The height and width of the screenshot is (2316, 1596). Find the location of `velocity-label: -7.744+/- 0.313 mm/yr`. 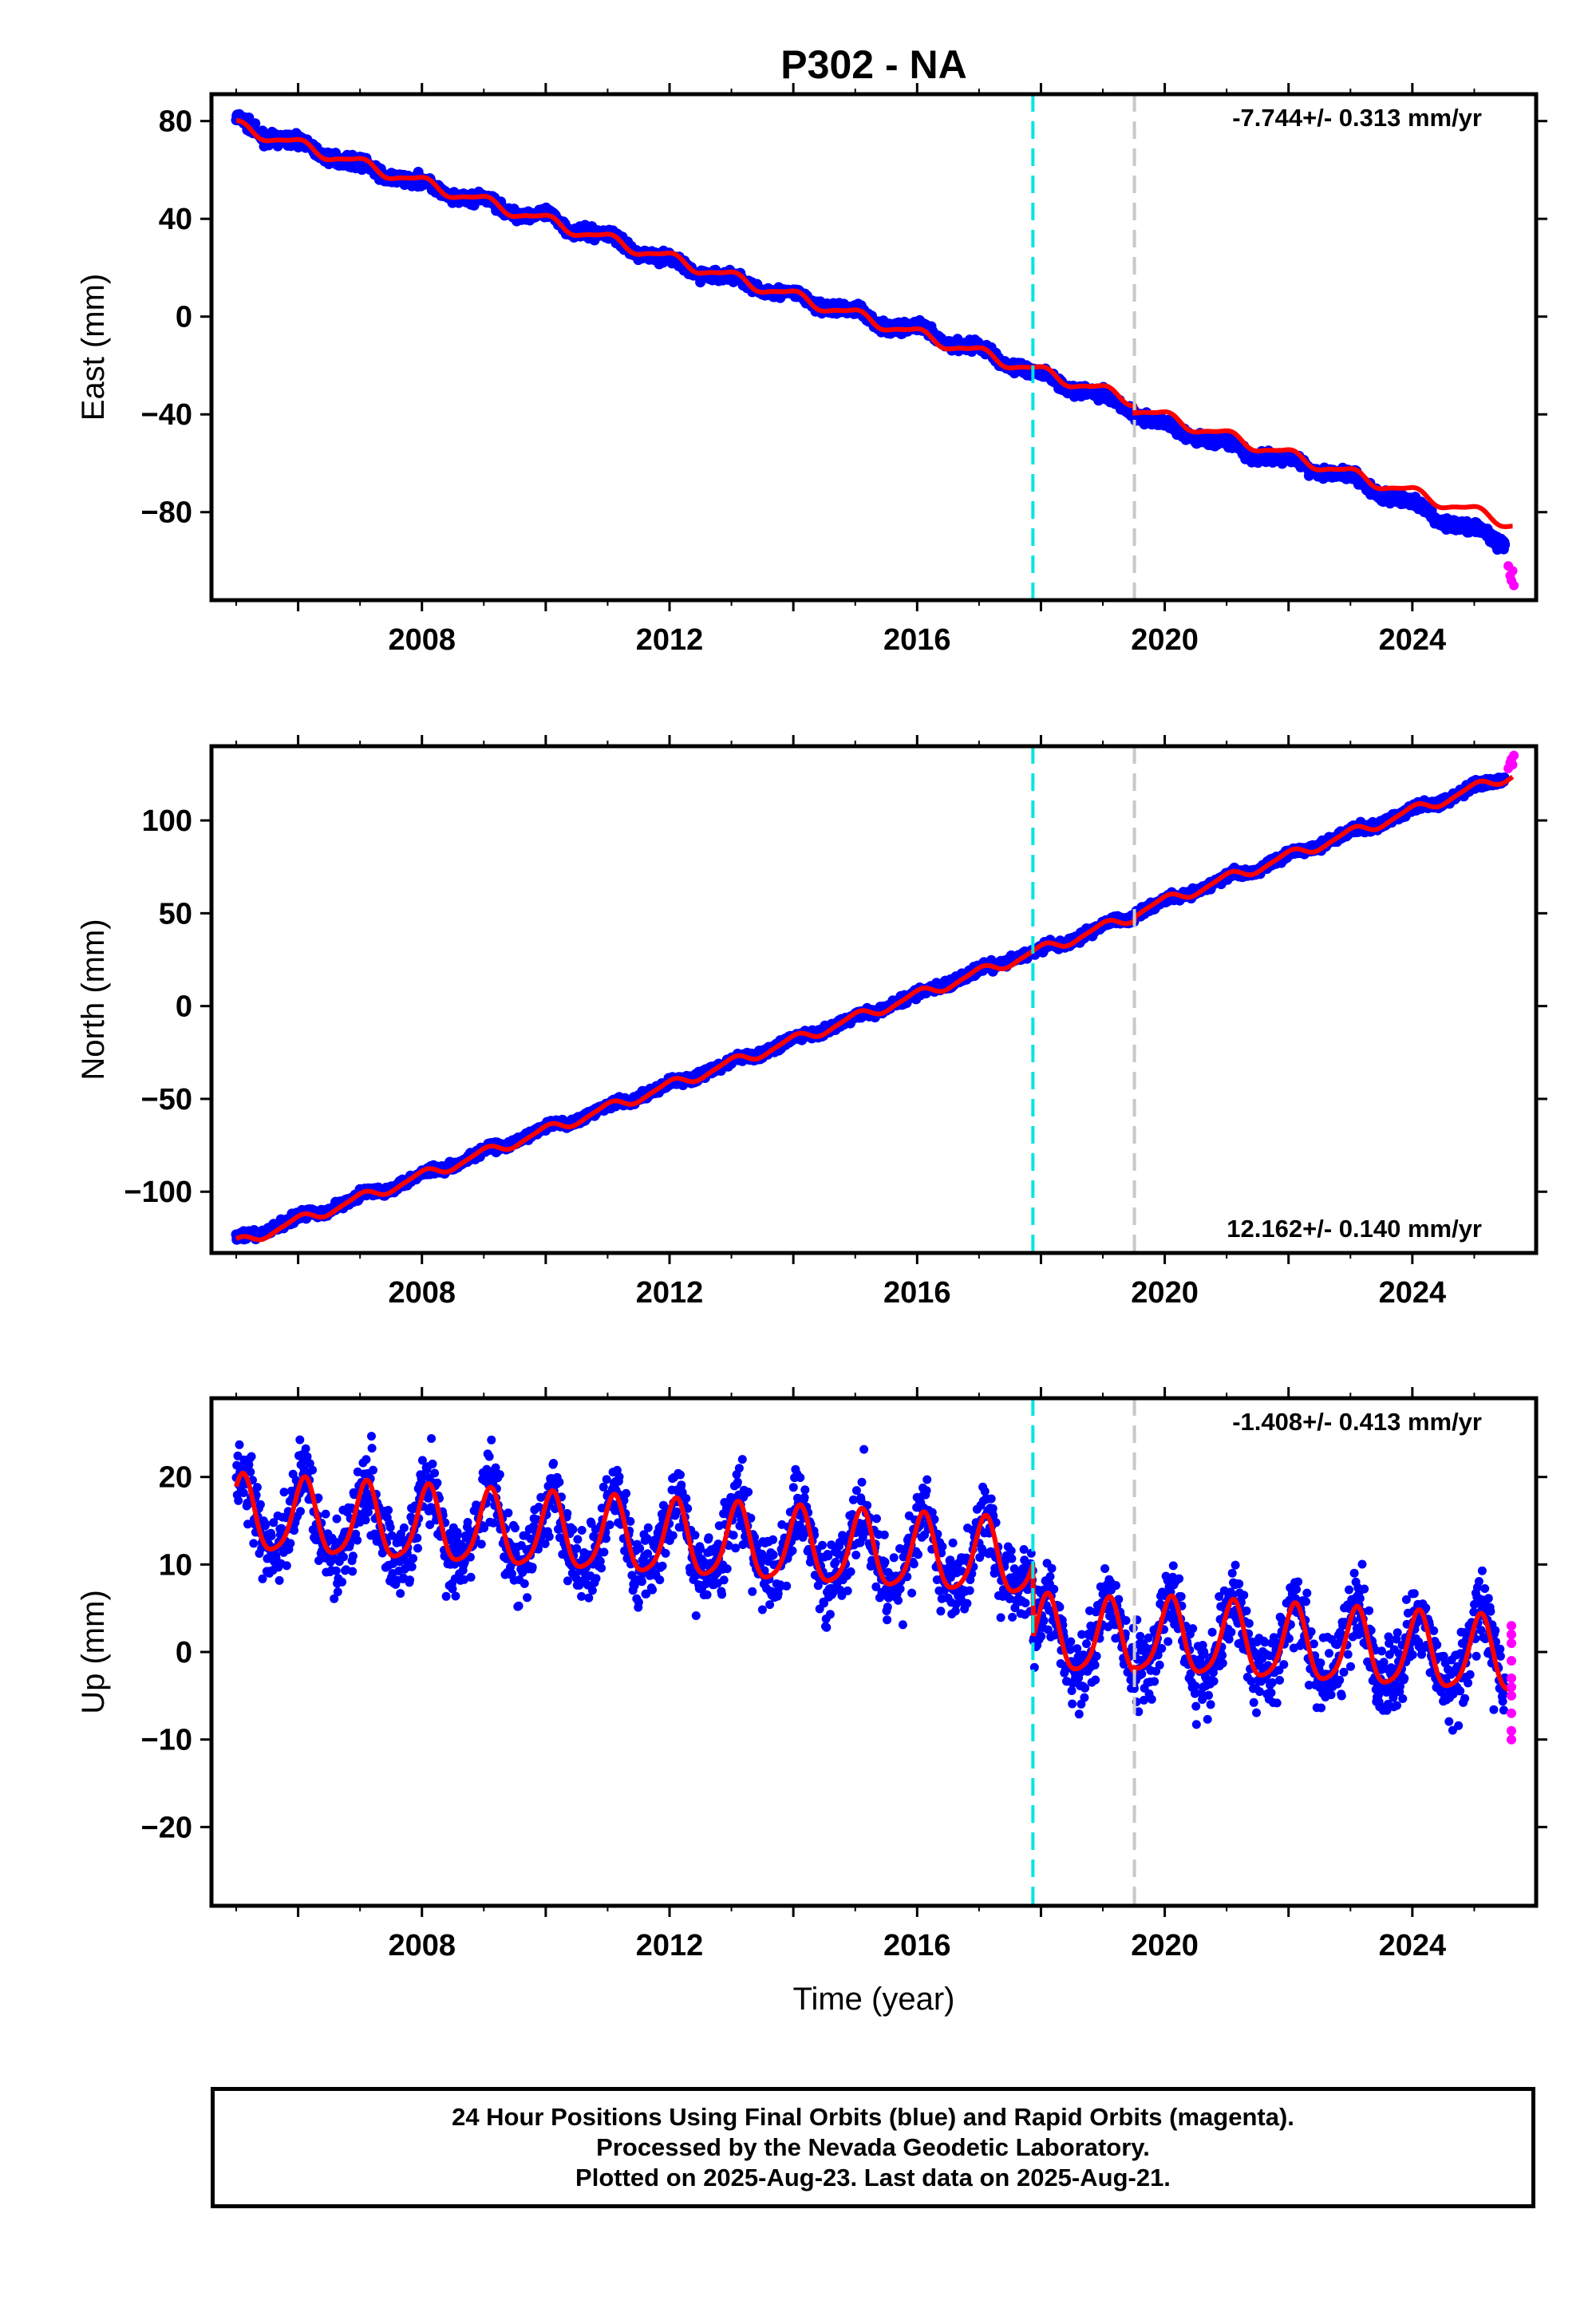

velocity-label: -7.744+/- 0.313 mm/yr is located at coordinates (1357, 118).